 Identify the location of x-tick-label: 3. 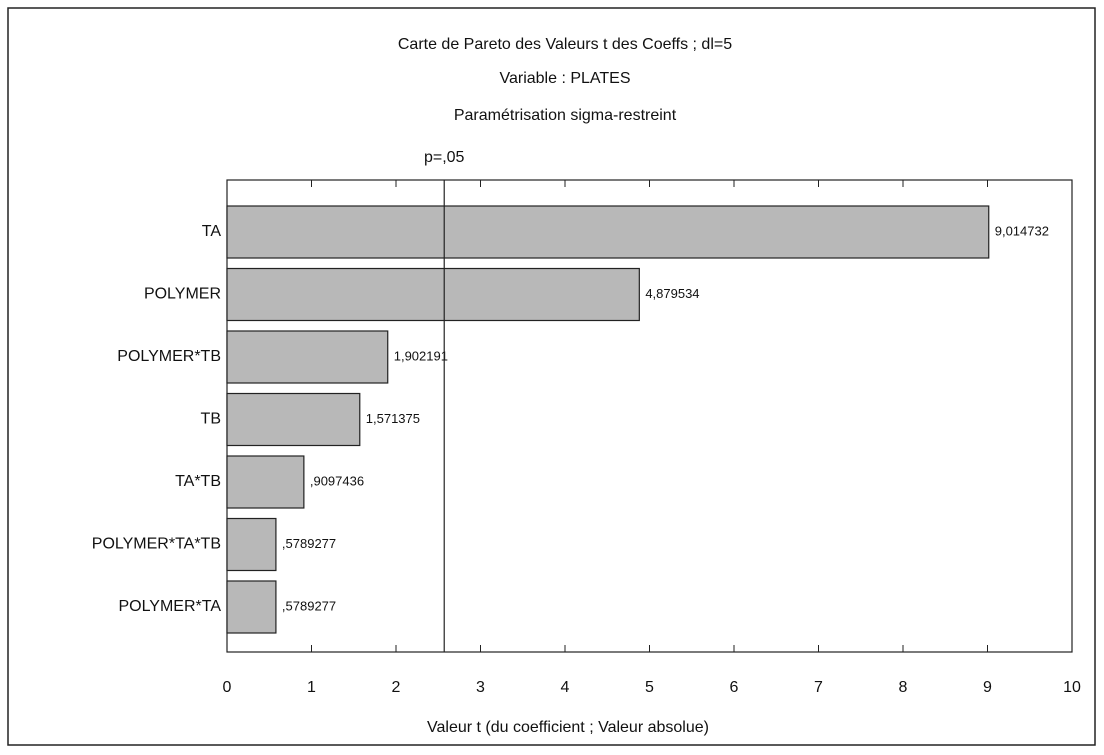
(480, 687).